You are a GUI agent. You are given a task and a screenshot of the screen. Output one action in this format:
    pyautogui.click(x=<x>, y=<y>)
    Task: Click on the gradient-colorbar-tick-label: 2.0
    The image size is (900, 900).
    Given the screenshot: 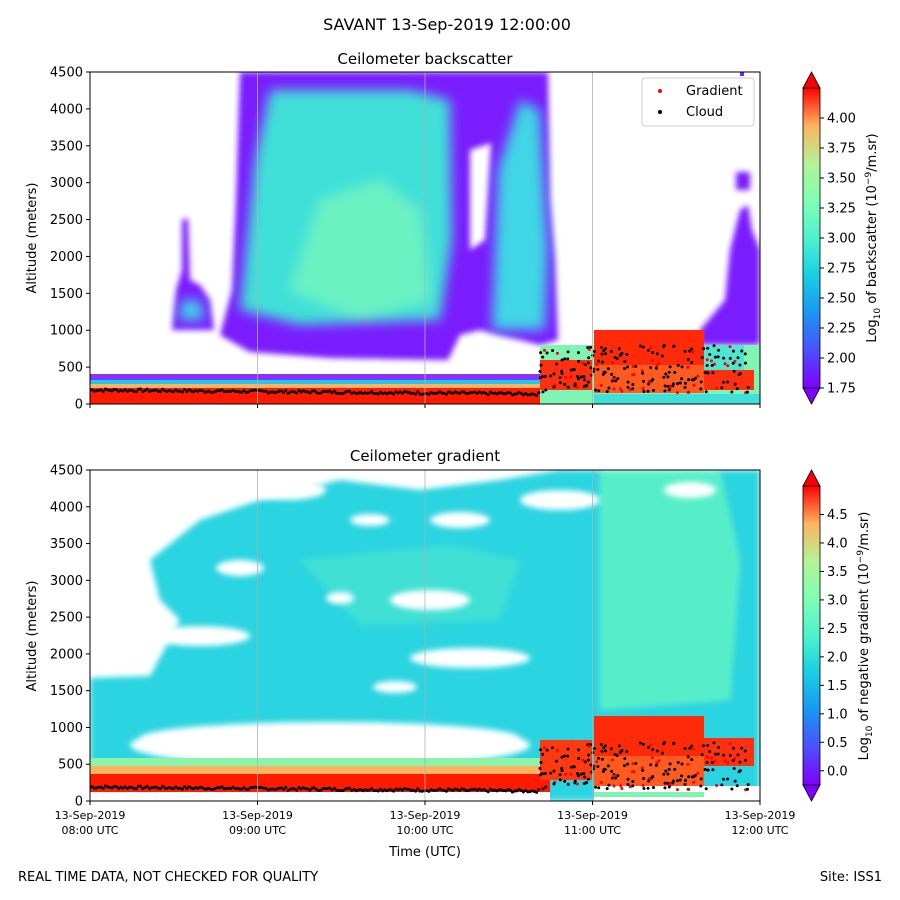 What is the action you would take?
    pyautogui.click(x=837, y=657)
    